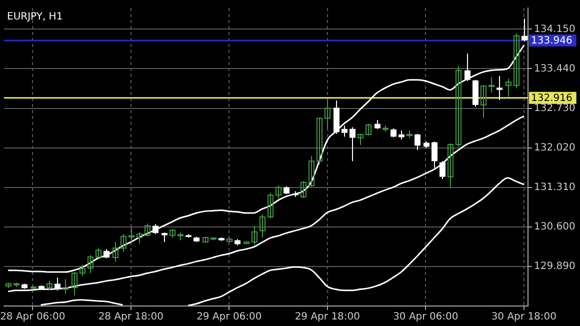  What do you see at coordinates (551, 41) in the screenshot?
I see `ref-line-label: 133.946` at bounding box center [551, 41].